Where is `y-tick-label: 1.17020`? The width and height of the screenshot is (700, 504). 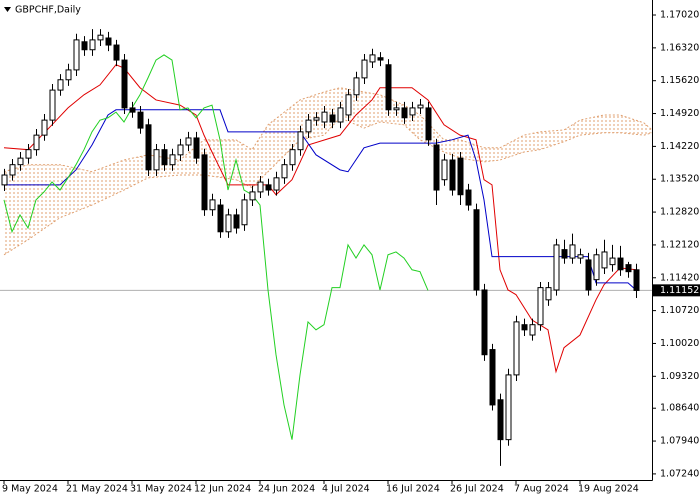 y-tick-label: 1.17020 is located at coordinates (679, 15).